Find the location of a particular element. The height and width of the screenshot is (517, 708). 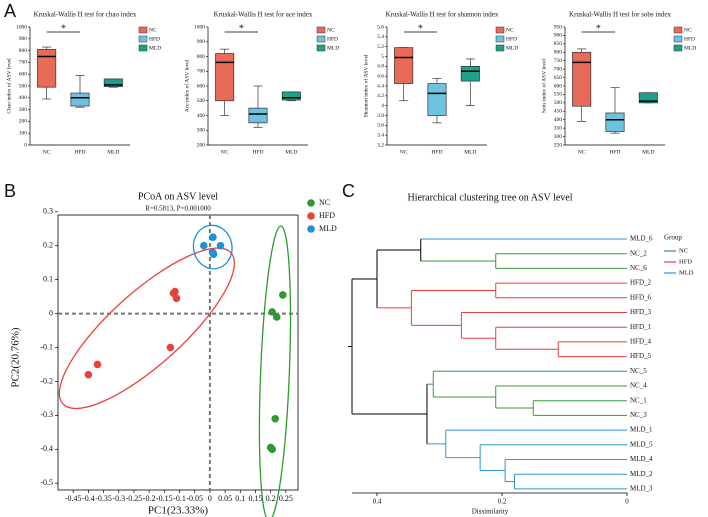

leaf-label: HFD_5 is located at coordinates (641, 356).